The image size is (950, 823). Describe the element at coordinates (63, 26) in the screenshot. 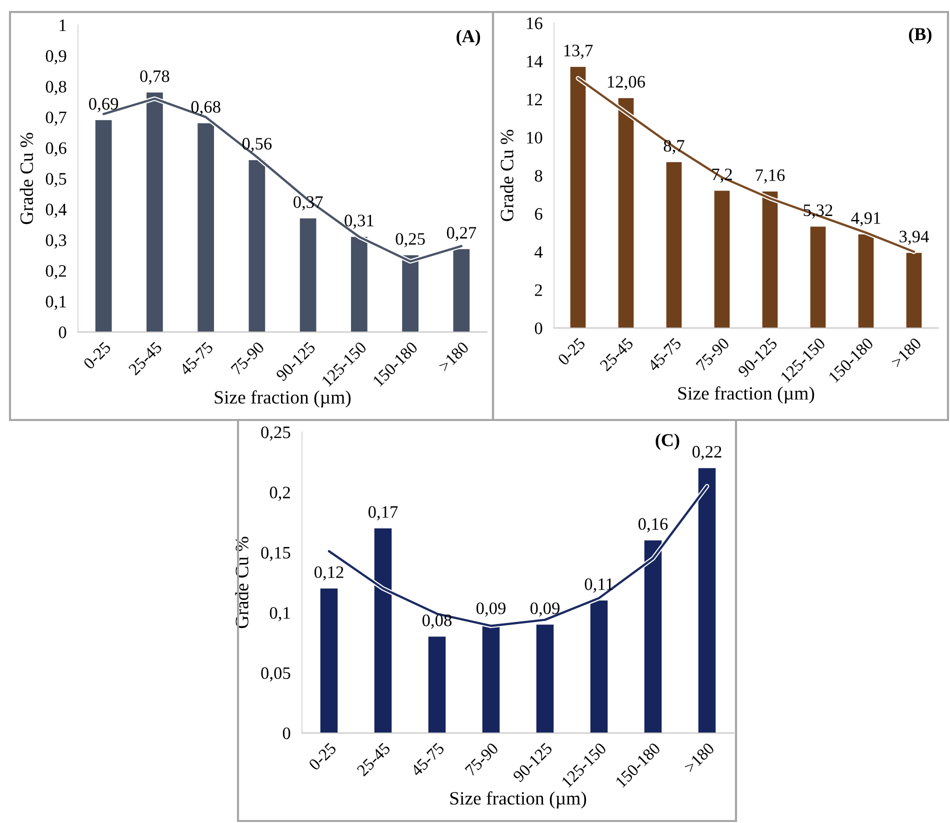

I see `y-tick-label: 1` at that location.